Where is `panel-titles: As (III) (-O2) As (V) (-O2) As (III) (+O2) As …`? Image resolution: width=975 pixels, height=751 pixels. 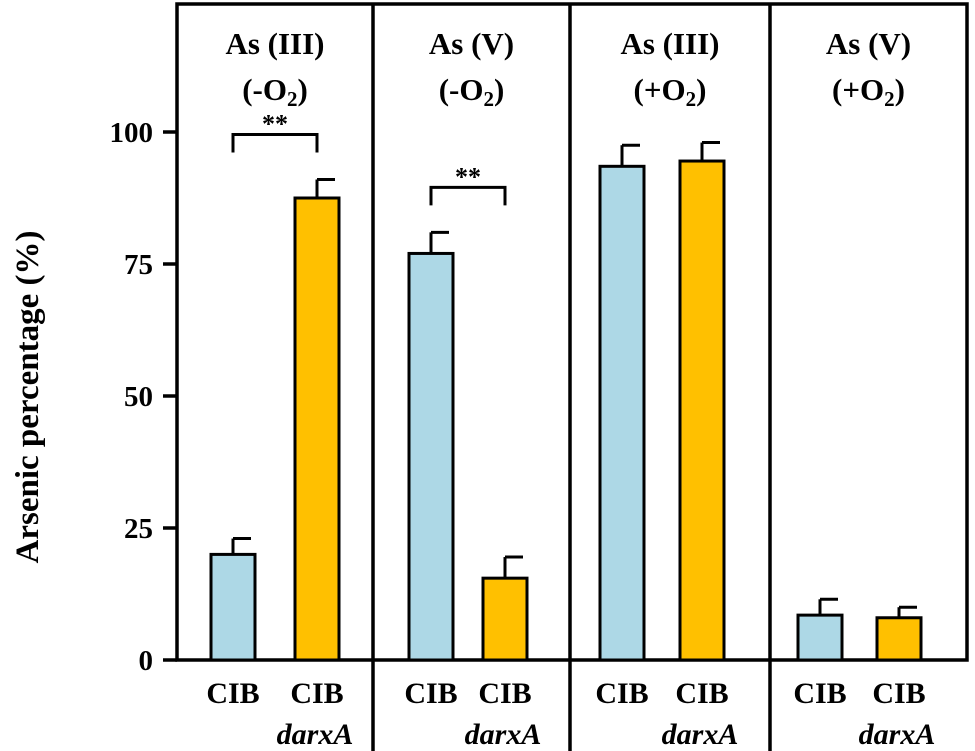
panel-titles: As (III) (-O2) As (V) (-O2) As (III) (+O2) As … is located at coordinates (568, 68).